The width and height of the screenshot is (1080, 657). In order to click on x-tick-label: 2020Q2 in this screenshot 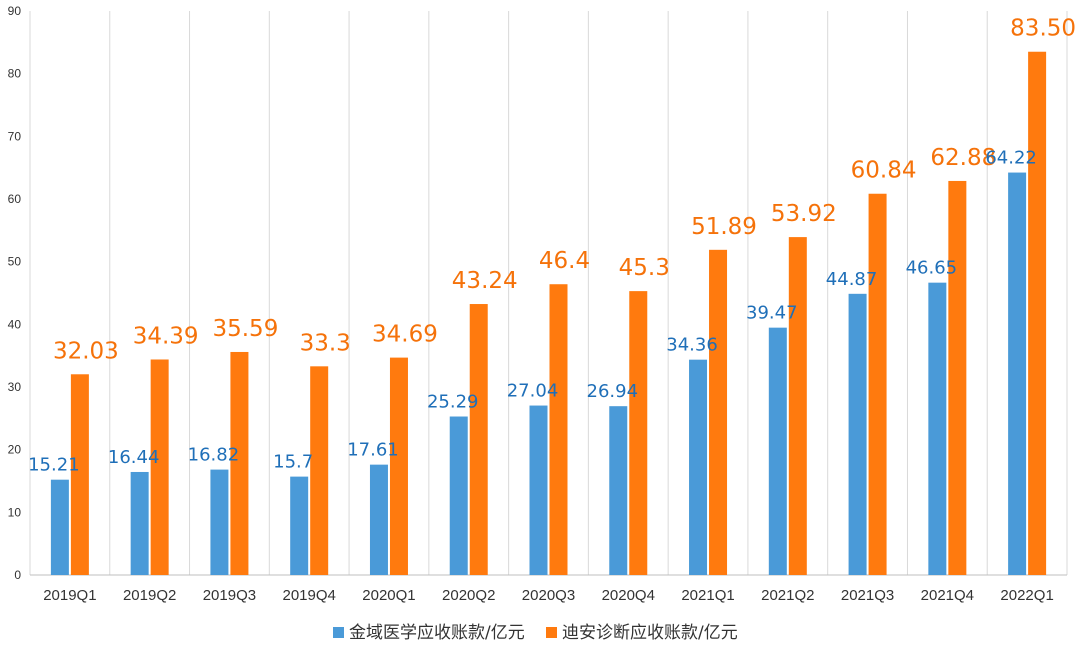, I will do `click(468, 595)`.